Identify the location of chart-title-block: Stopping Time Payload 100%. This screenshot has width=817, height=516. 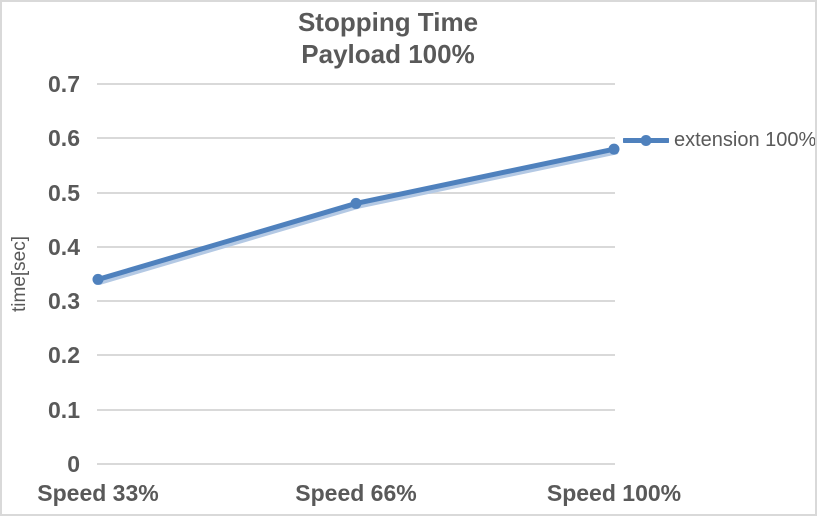
(388, 38).